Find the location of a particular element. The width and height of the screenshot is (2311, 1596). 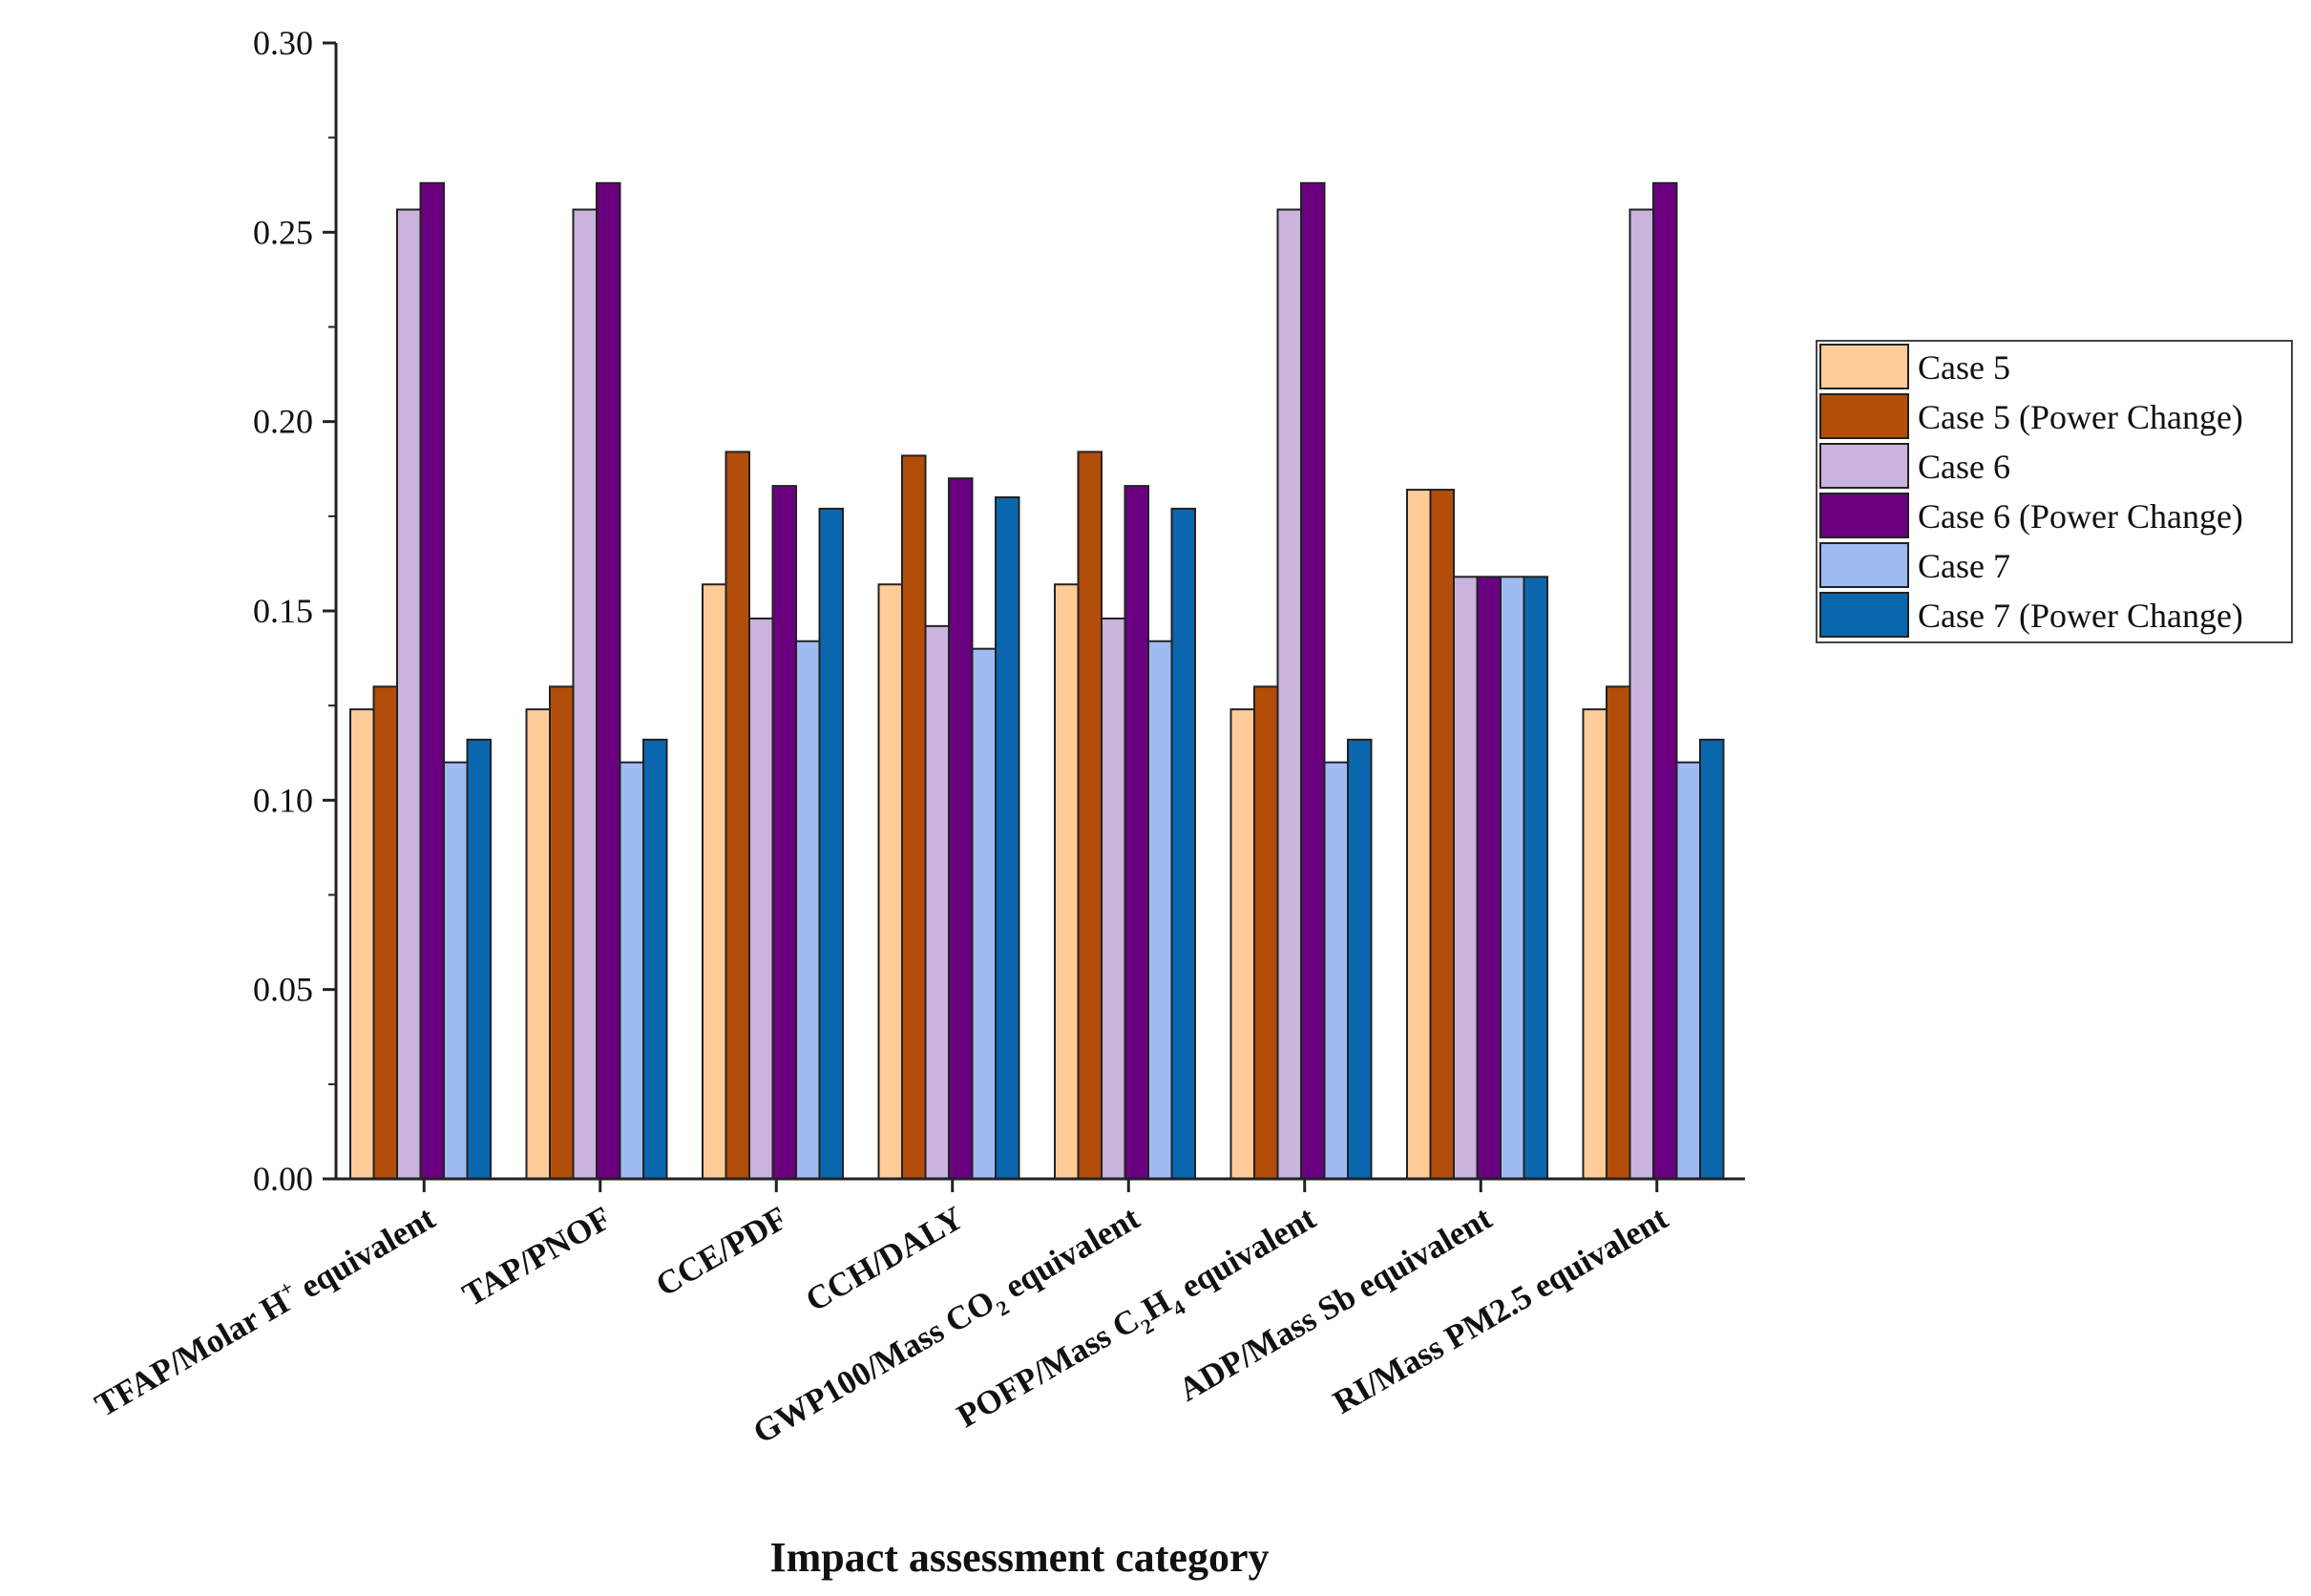

x-category-label: TFAP/Molar H+ equivalent is located at coordinates (264, 1310).